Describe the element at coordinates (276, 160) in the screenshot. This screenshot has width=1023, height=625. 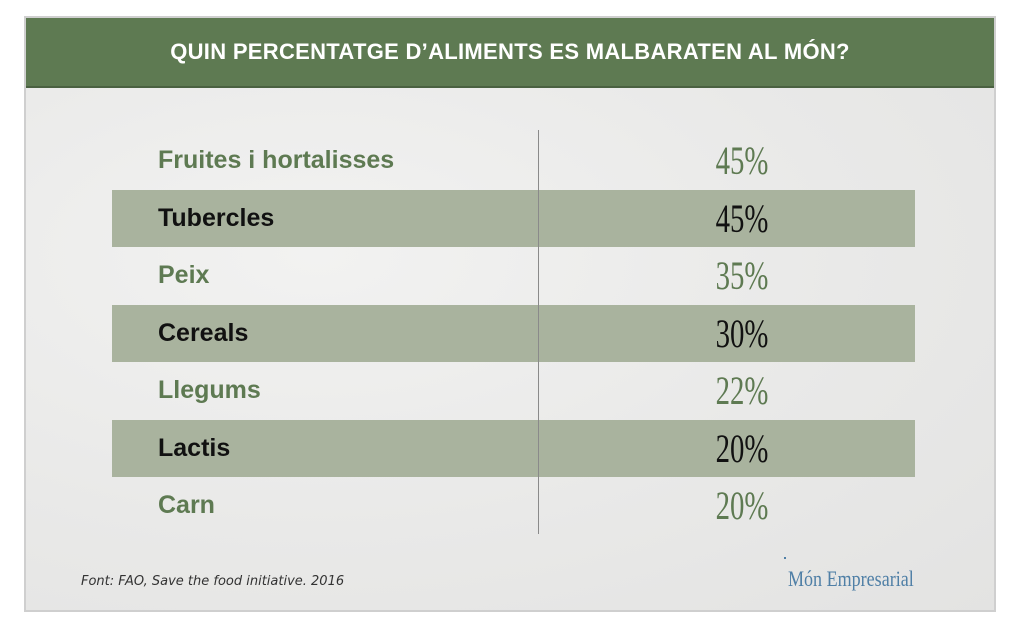
I see `row-label: Fruites i hortalisses` at that location.